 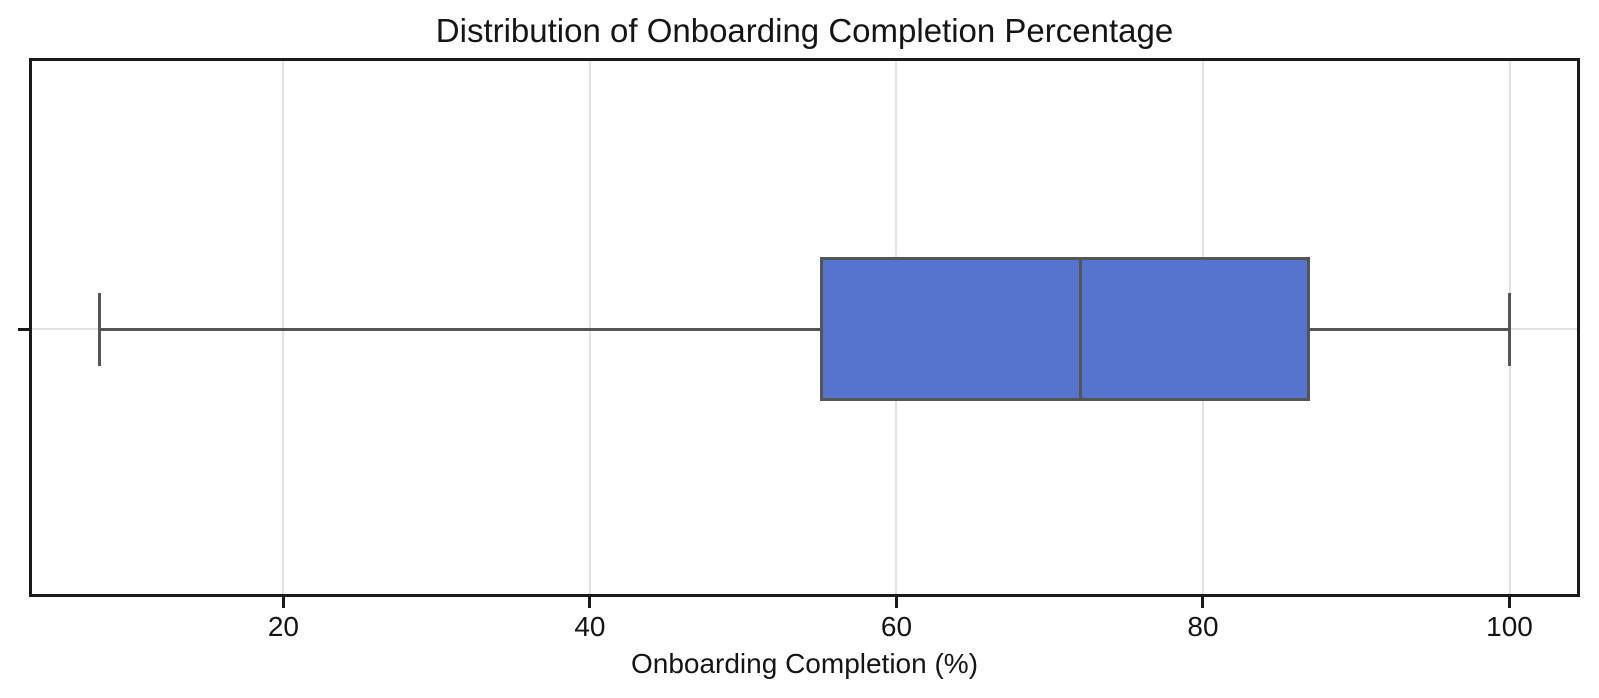 What do you see at coordinates (1203, 626) in the screenshot?
I see `x-tick-label: 80` at bounding box center [1203, 626].